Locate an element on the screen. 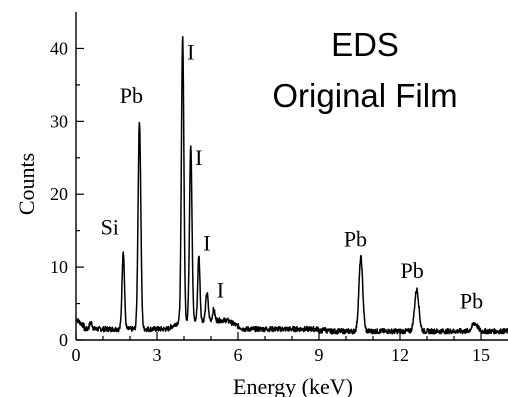 The height and width of the screenshot is (397, 508). peak-label: Si is located at coordinates (110, 226).